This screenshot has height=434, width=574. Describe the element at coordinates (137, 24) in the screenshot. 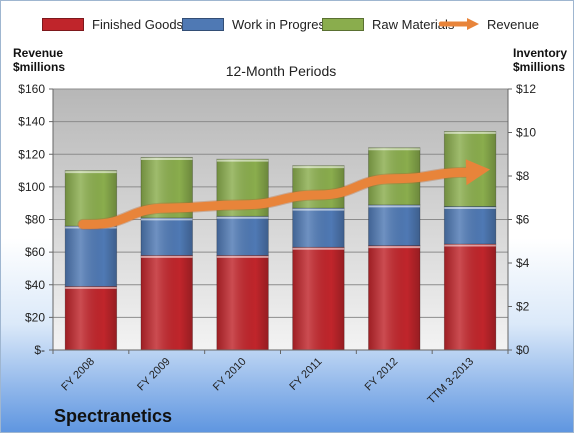

I see `legend-label-finished-goods: Finished Goods` at that location.